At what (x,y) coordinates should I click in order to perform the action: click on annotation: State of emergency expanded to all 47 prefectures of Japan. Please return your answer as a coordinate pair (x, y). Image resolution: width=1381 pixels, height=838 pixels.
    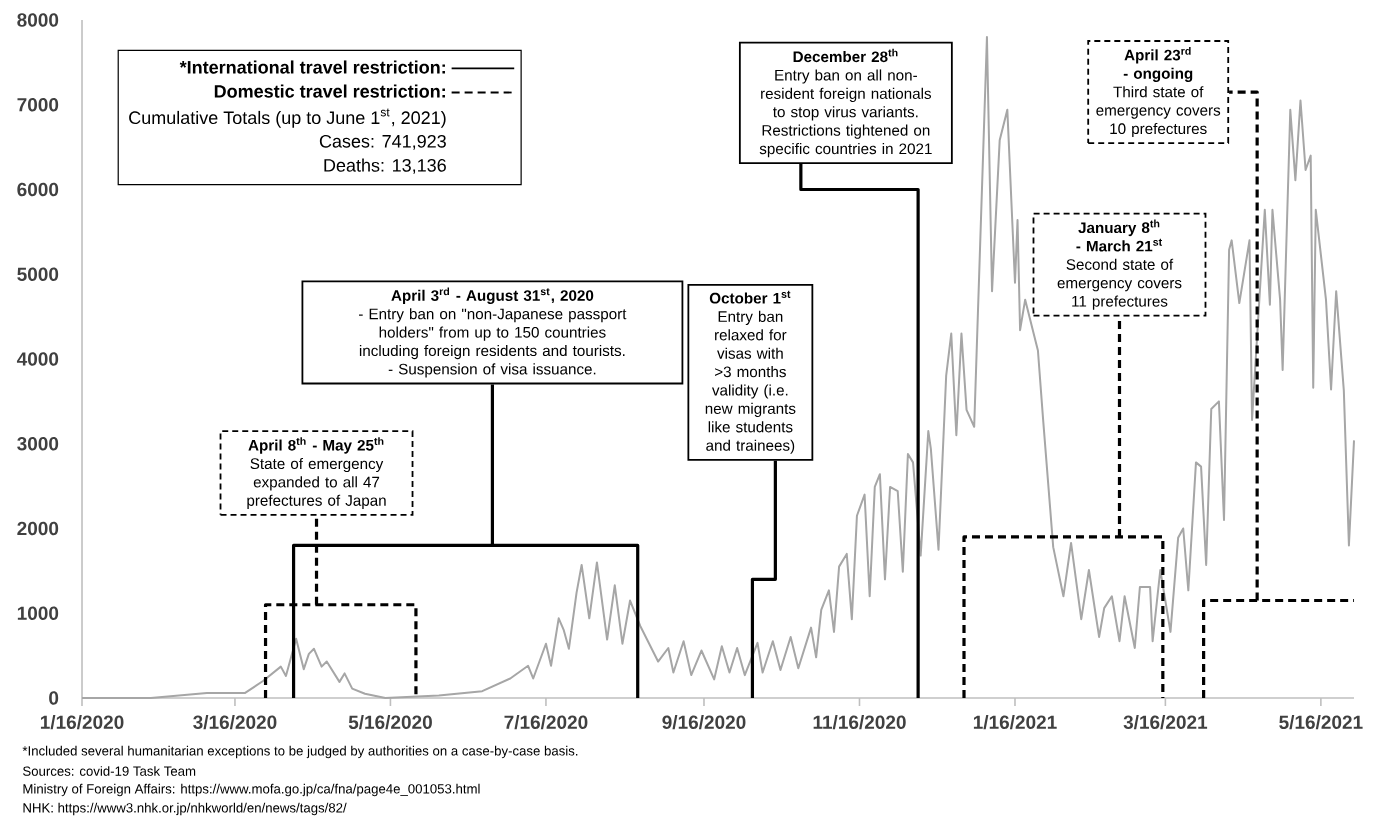
    Looking at the image, I should click on (316, 483).